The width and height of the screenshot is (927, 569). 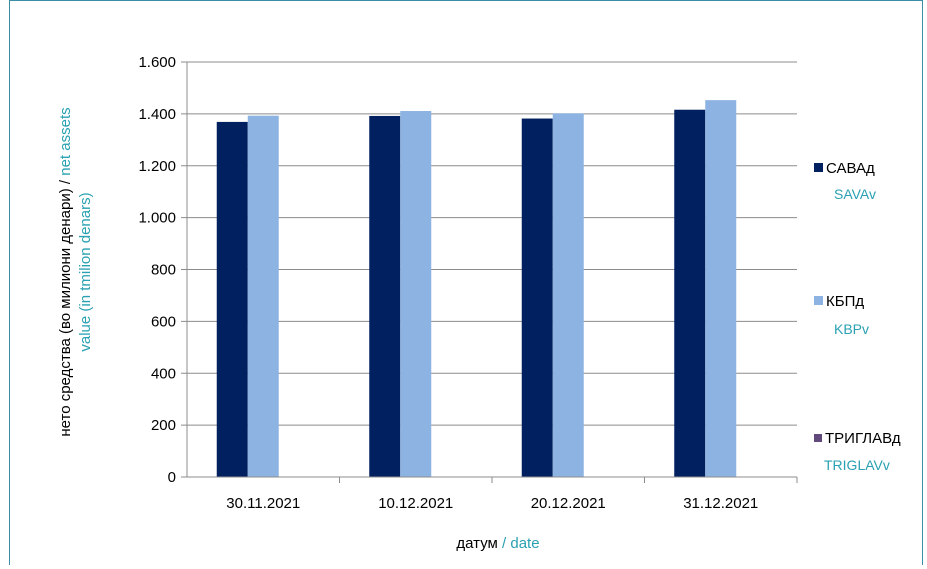 I want to click on y-tick-label: 600, so click(x=163, y=321).